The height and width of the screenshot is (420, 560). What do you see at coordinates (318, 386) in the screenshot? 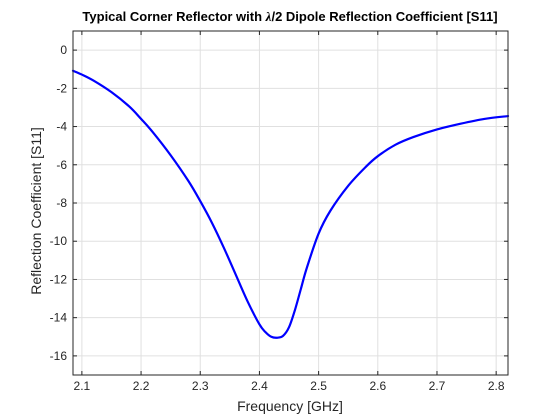
I see `x-tick-label: 2.5` at bounding box center [318, 386].